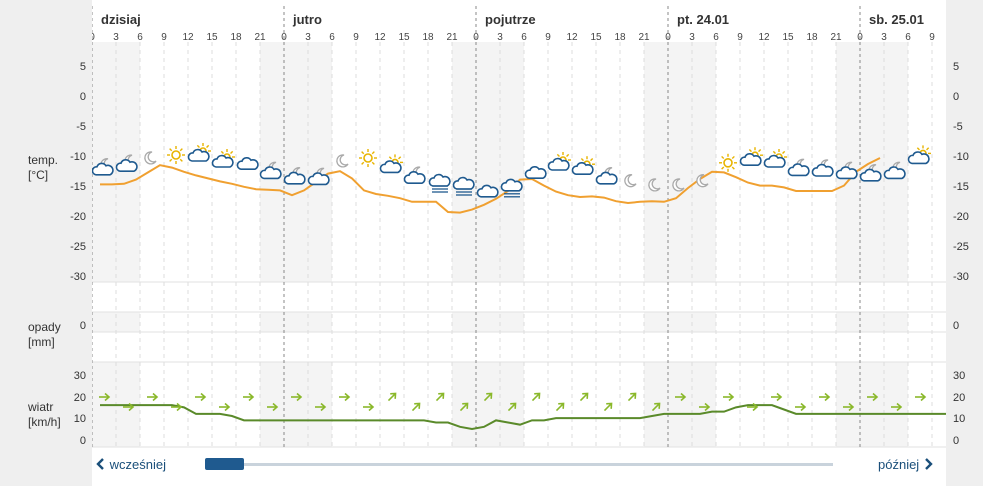 Image resolution: width=983 pixels, height=486 pixels. I want to click on slider-thumb, so click(224, 464).